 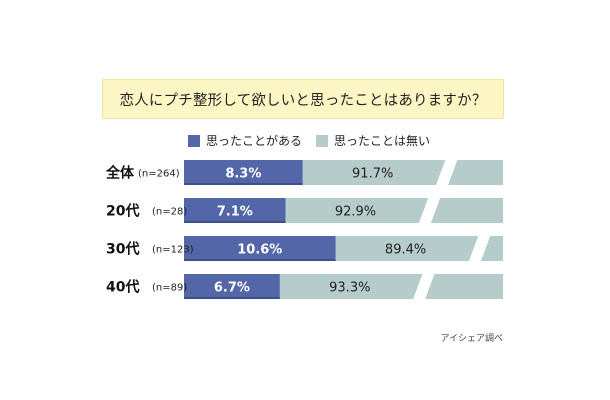 What do you see at coordinates (173, 250) in the screenshot?
I see `sample-size-2: (n=123)` at bounding box center [173, 250].